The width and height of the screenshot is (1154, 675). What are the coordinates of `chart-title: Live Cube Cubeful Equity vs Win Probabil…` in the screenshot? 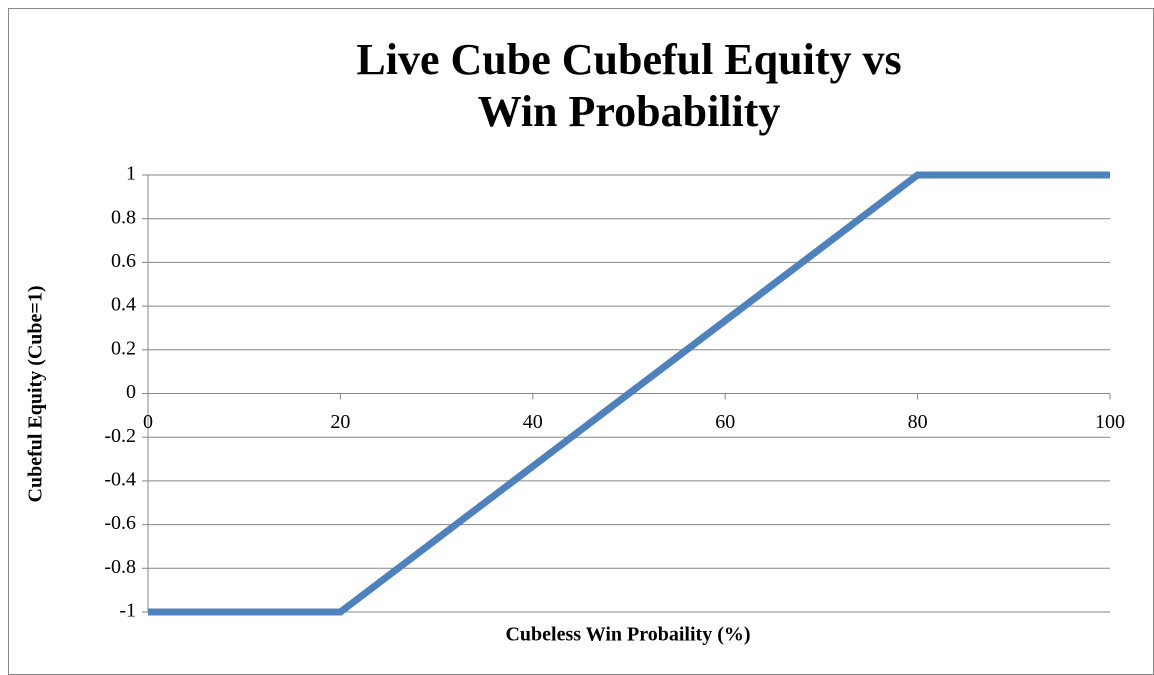 It's located at (629, 85).